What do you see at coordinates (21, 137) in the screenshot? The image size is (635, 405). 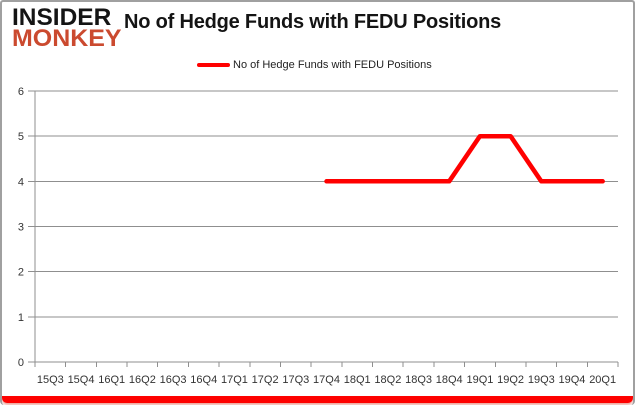 I see `y-axis-label: 5` at bounding box center [21, 137].